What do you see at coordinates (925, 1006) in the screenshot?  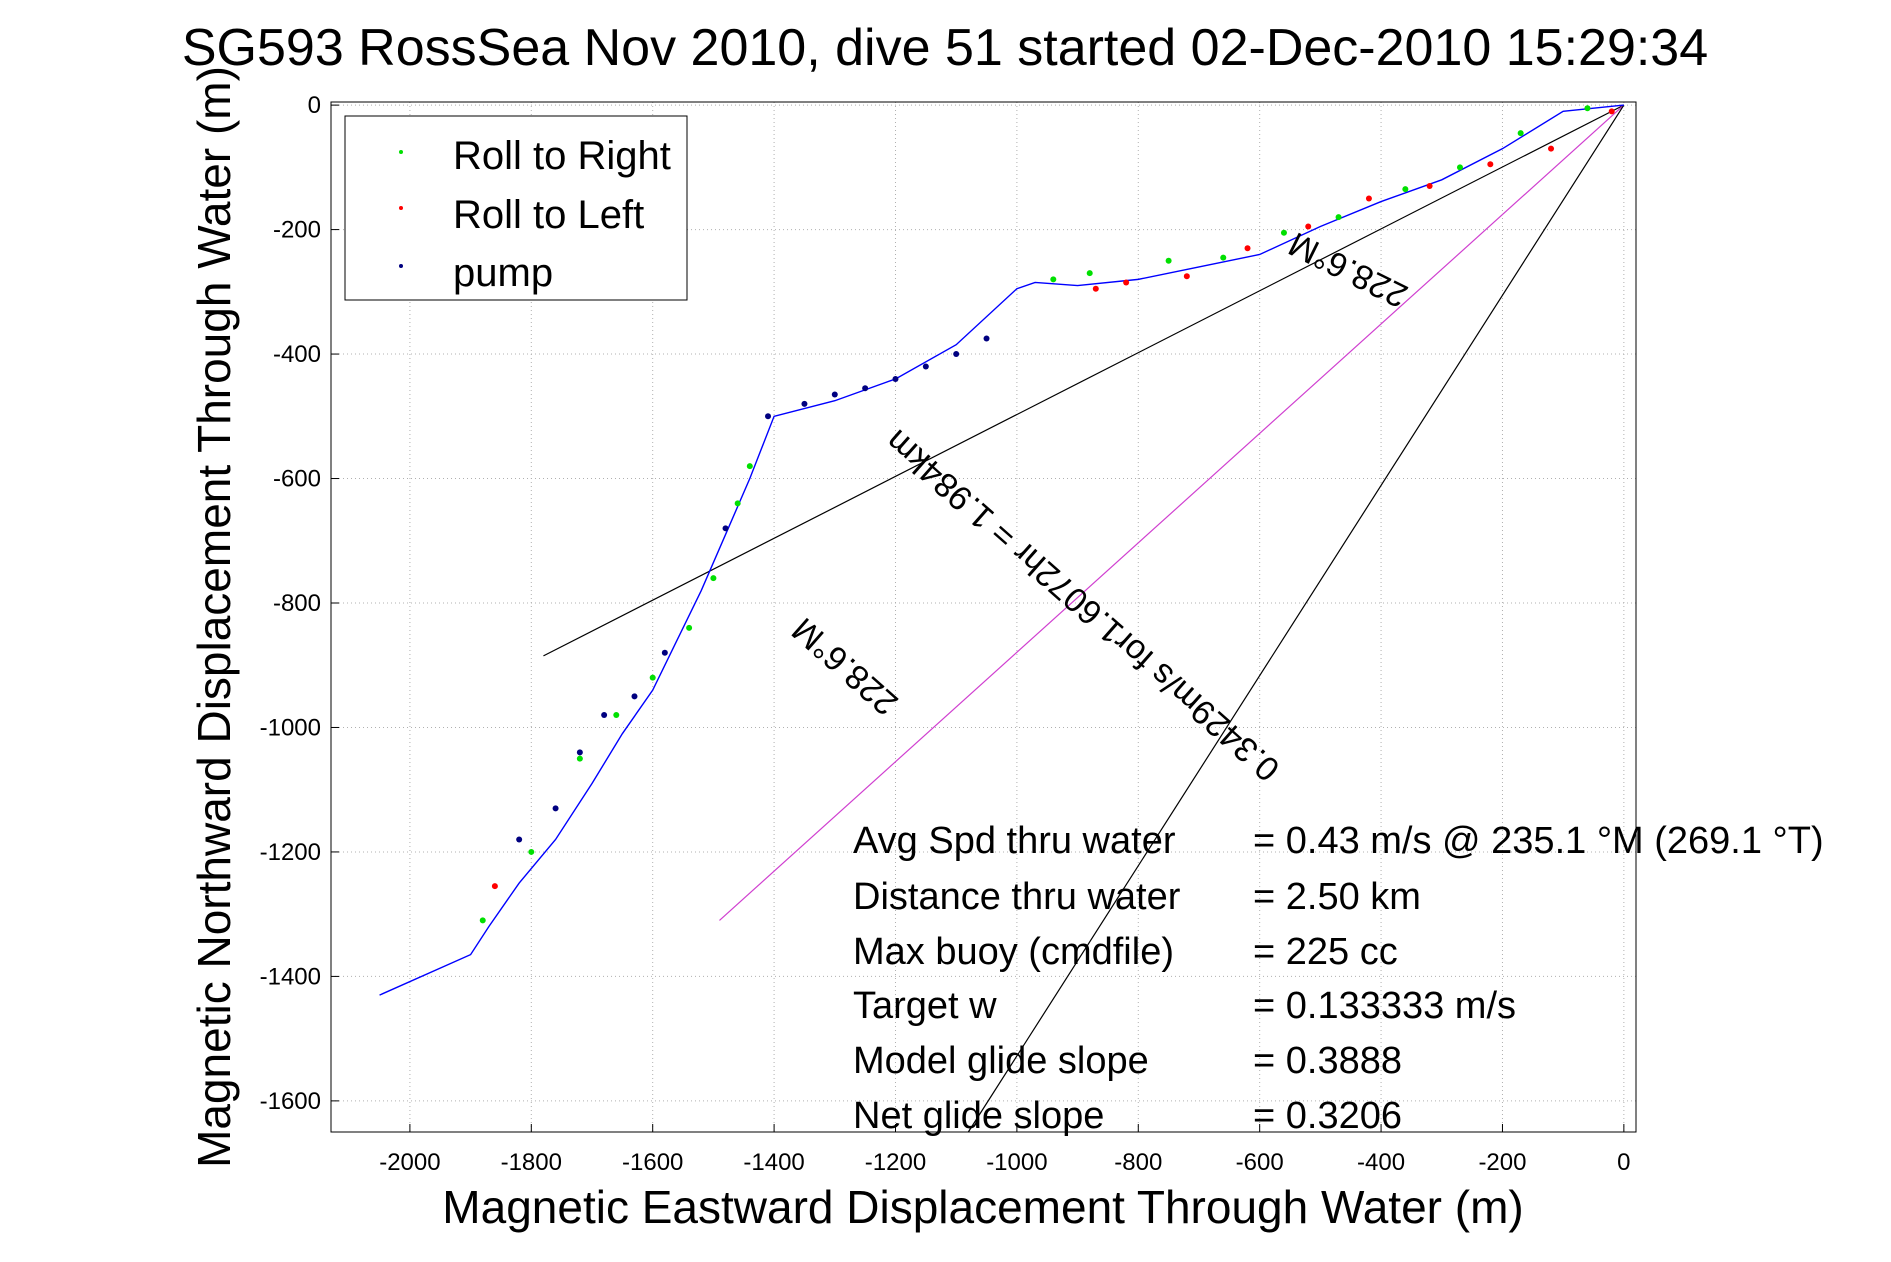 I see `stat-label: Target w` at bounding box center [925, 1006].